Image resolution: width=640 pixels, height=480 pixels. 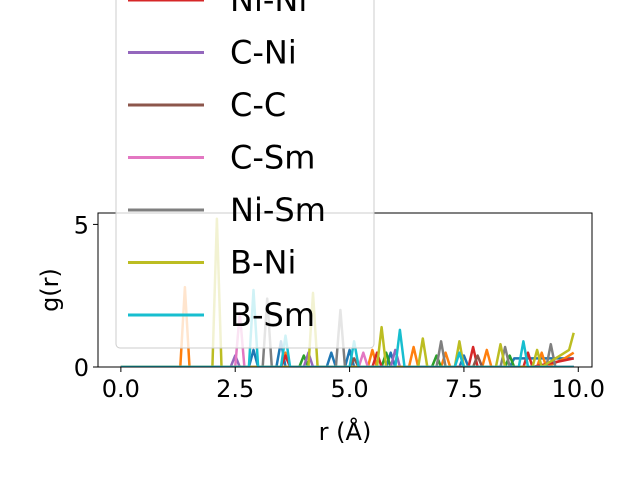 What do you see at coordinates (263, 263) in the screenshot?
I see `legend-label: B-Ni` at bounding box center [263, 263].